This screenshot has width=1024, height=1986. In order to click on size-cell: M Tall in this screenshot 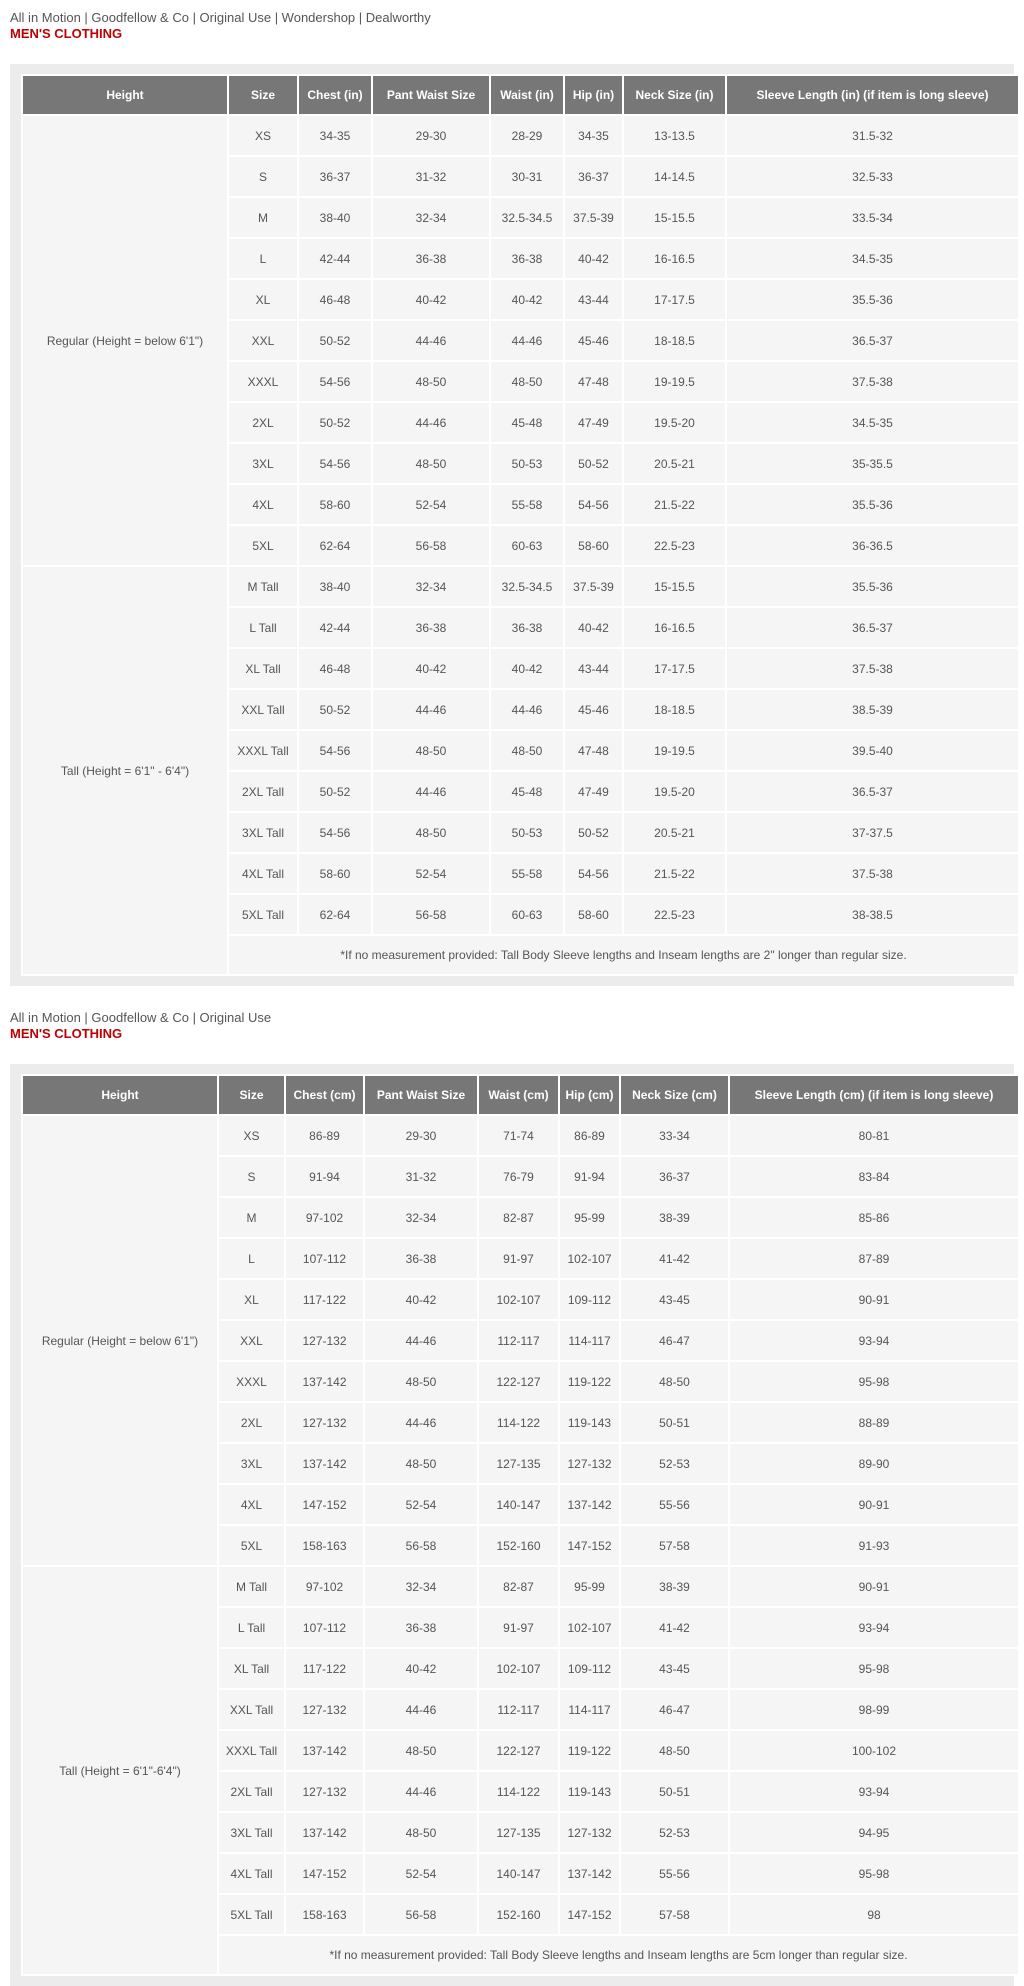, I will do `click(263, 586)`.